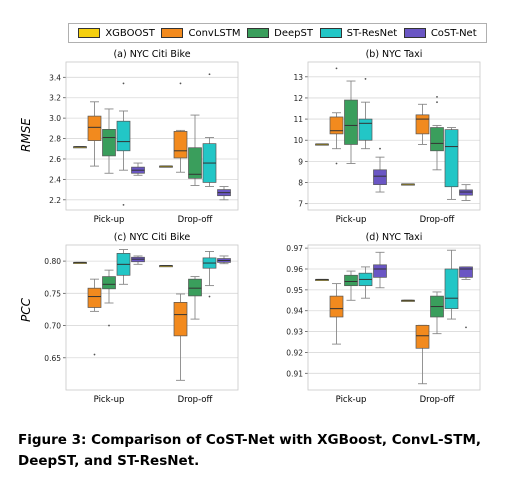 The image size is (516, 479). I want to click on y-tick-label: 0.93, so click(294, 332).